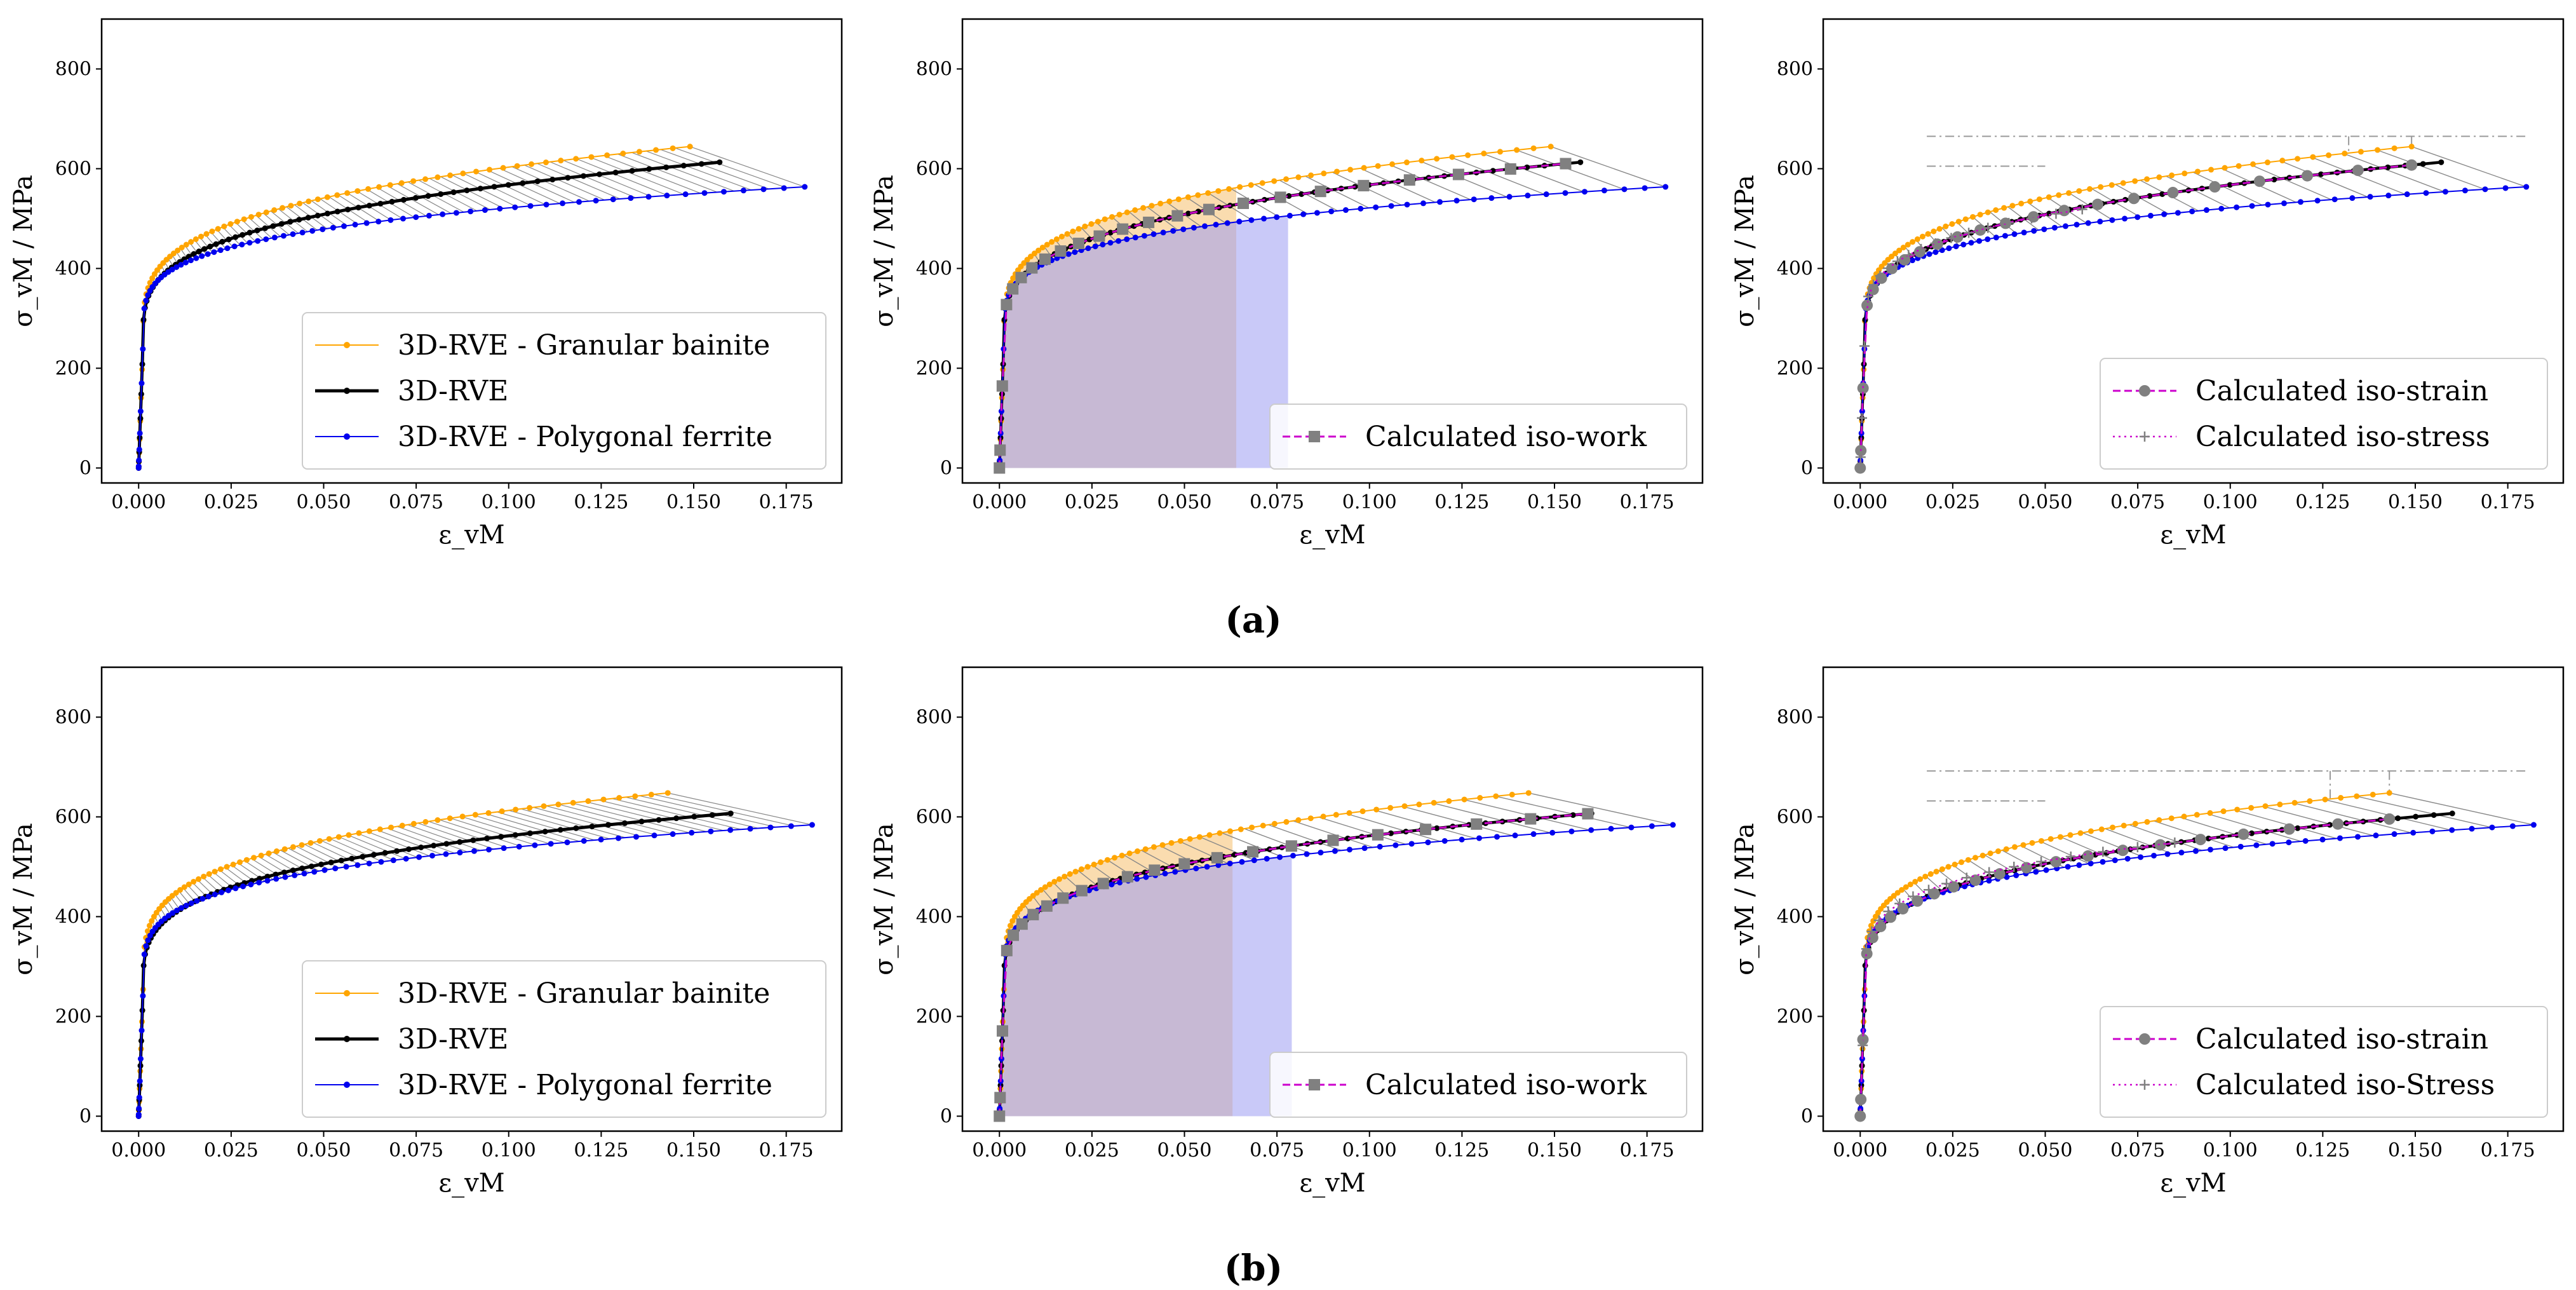 The height and width of the screenshot is (1290, 2576). What do you see at coordinates (884, 251) in the screenshot?
I see `y-axis-label: σ_vM / MPa` at bounding box center [884, 251].